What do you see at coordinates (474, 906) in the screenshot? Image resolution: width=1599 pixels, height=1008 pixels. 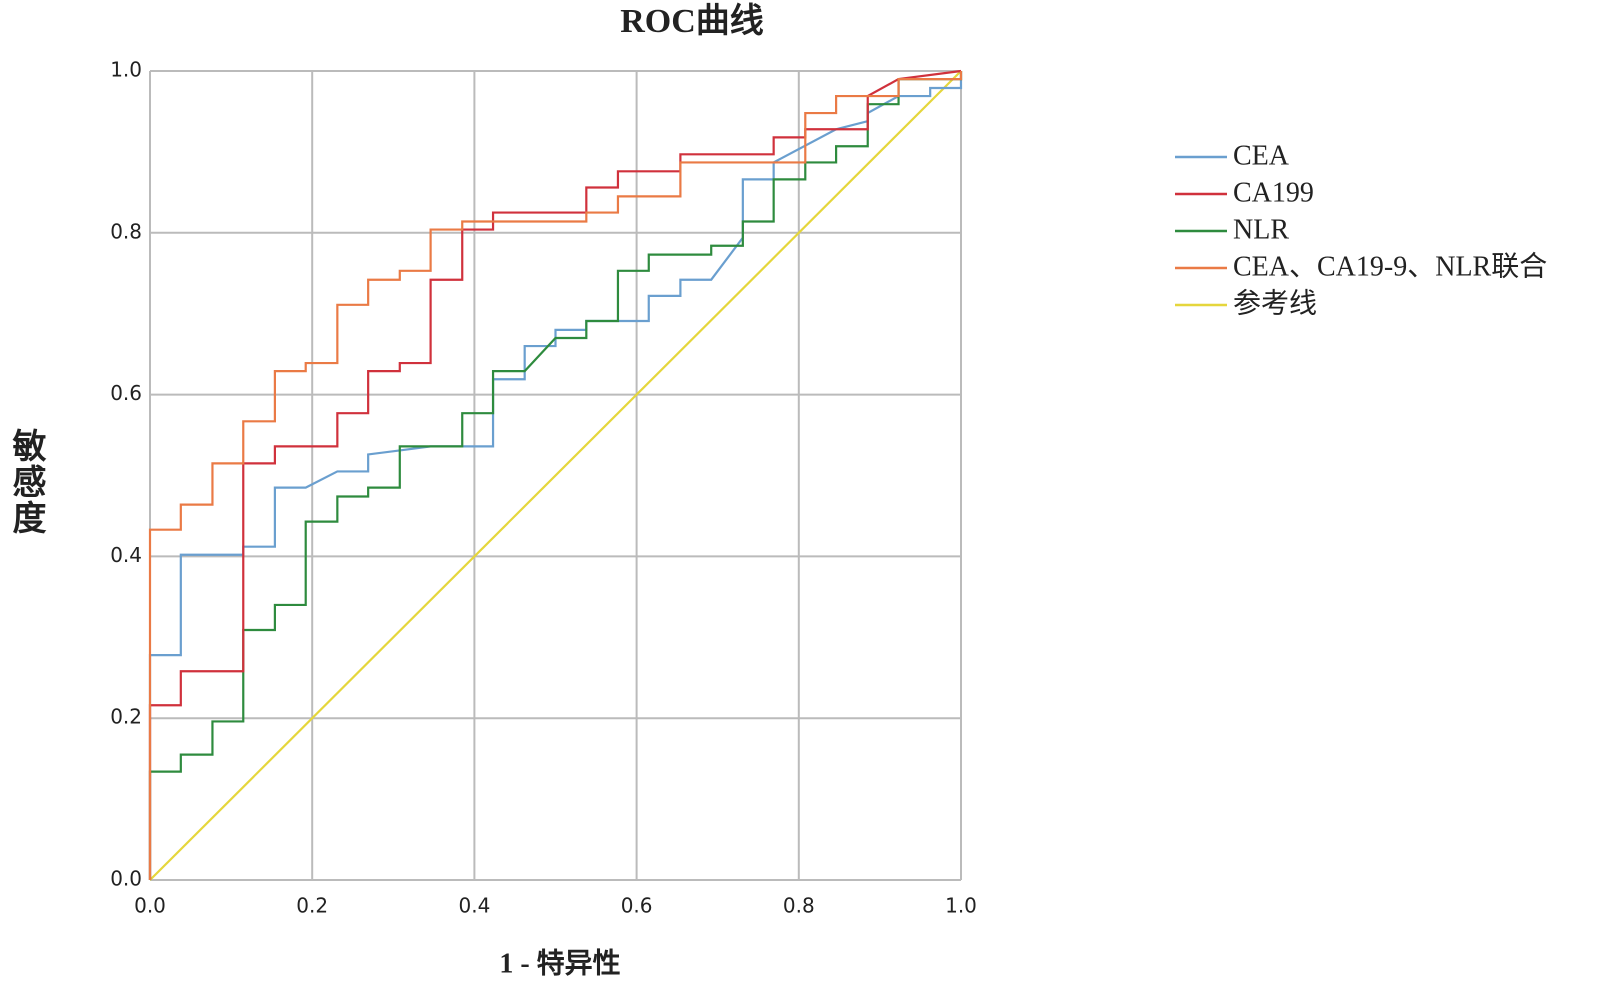 I see `x-tick-label: 0.4` at bounding box center [474, 906].